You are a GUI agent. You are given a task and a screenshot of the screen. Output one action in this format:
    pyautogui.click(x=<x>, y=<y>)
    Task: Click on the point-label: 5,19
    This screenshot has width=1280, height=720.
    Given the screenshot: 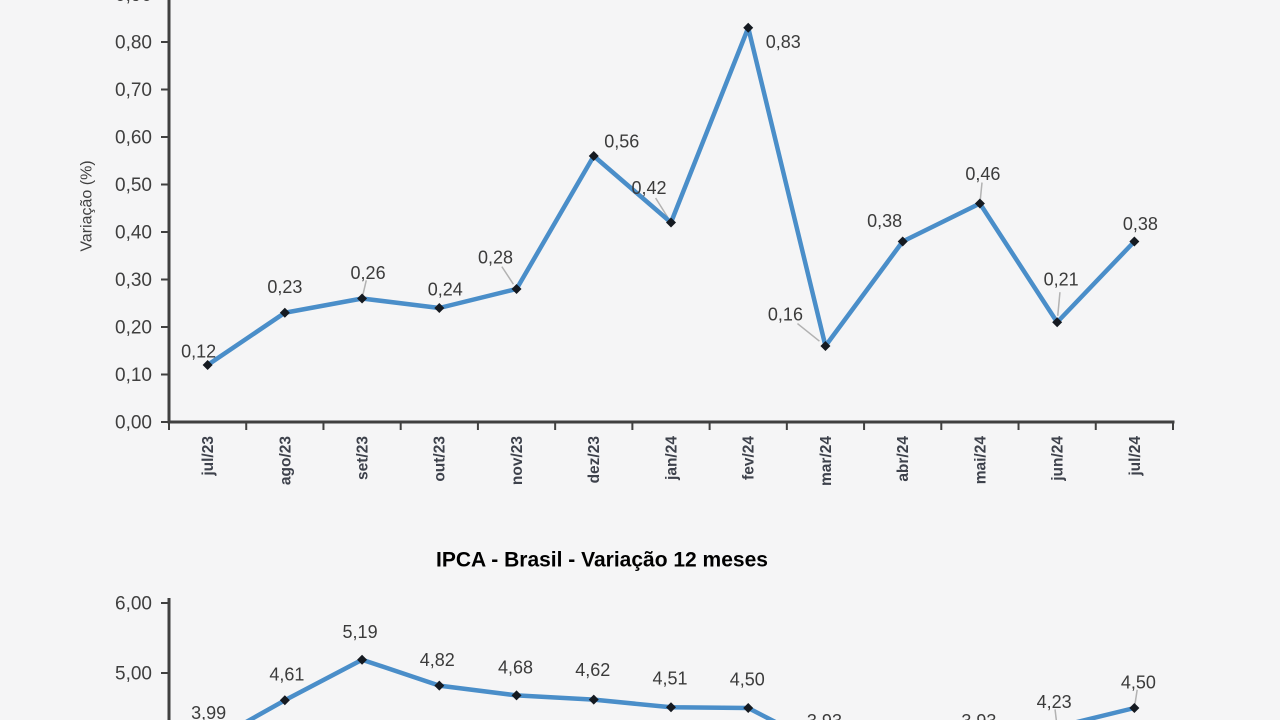 What is the action you would take?
    pyautogui.click(x=360, y=632)
    